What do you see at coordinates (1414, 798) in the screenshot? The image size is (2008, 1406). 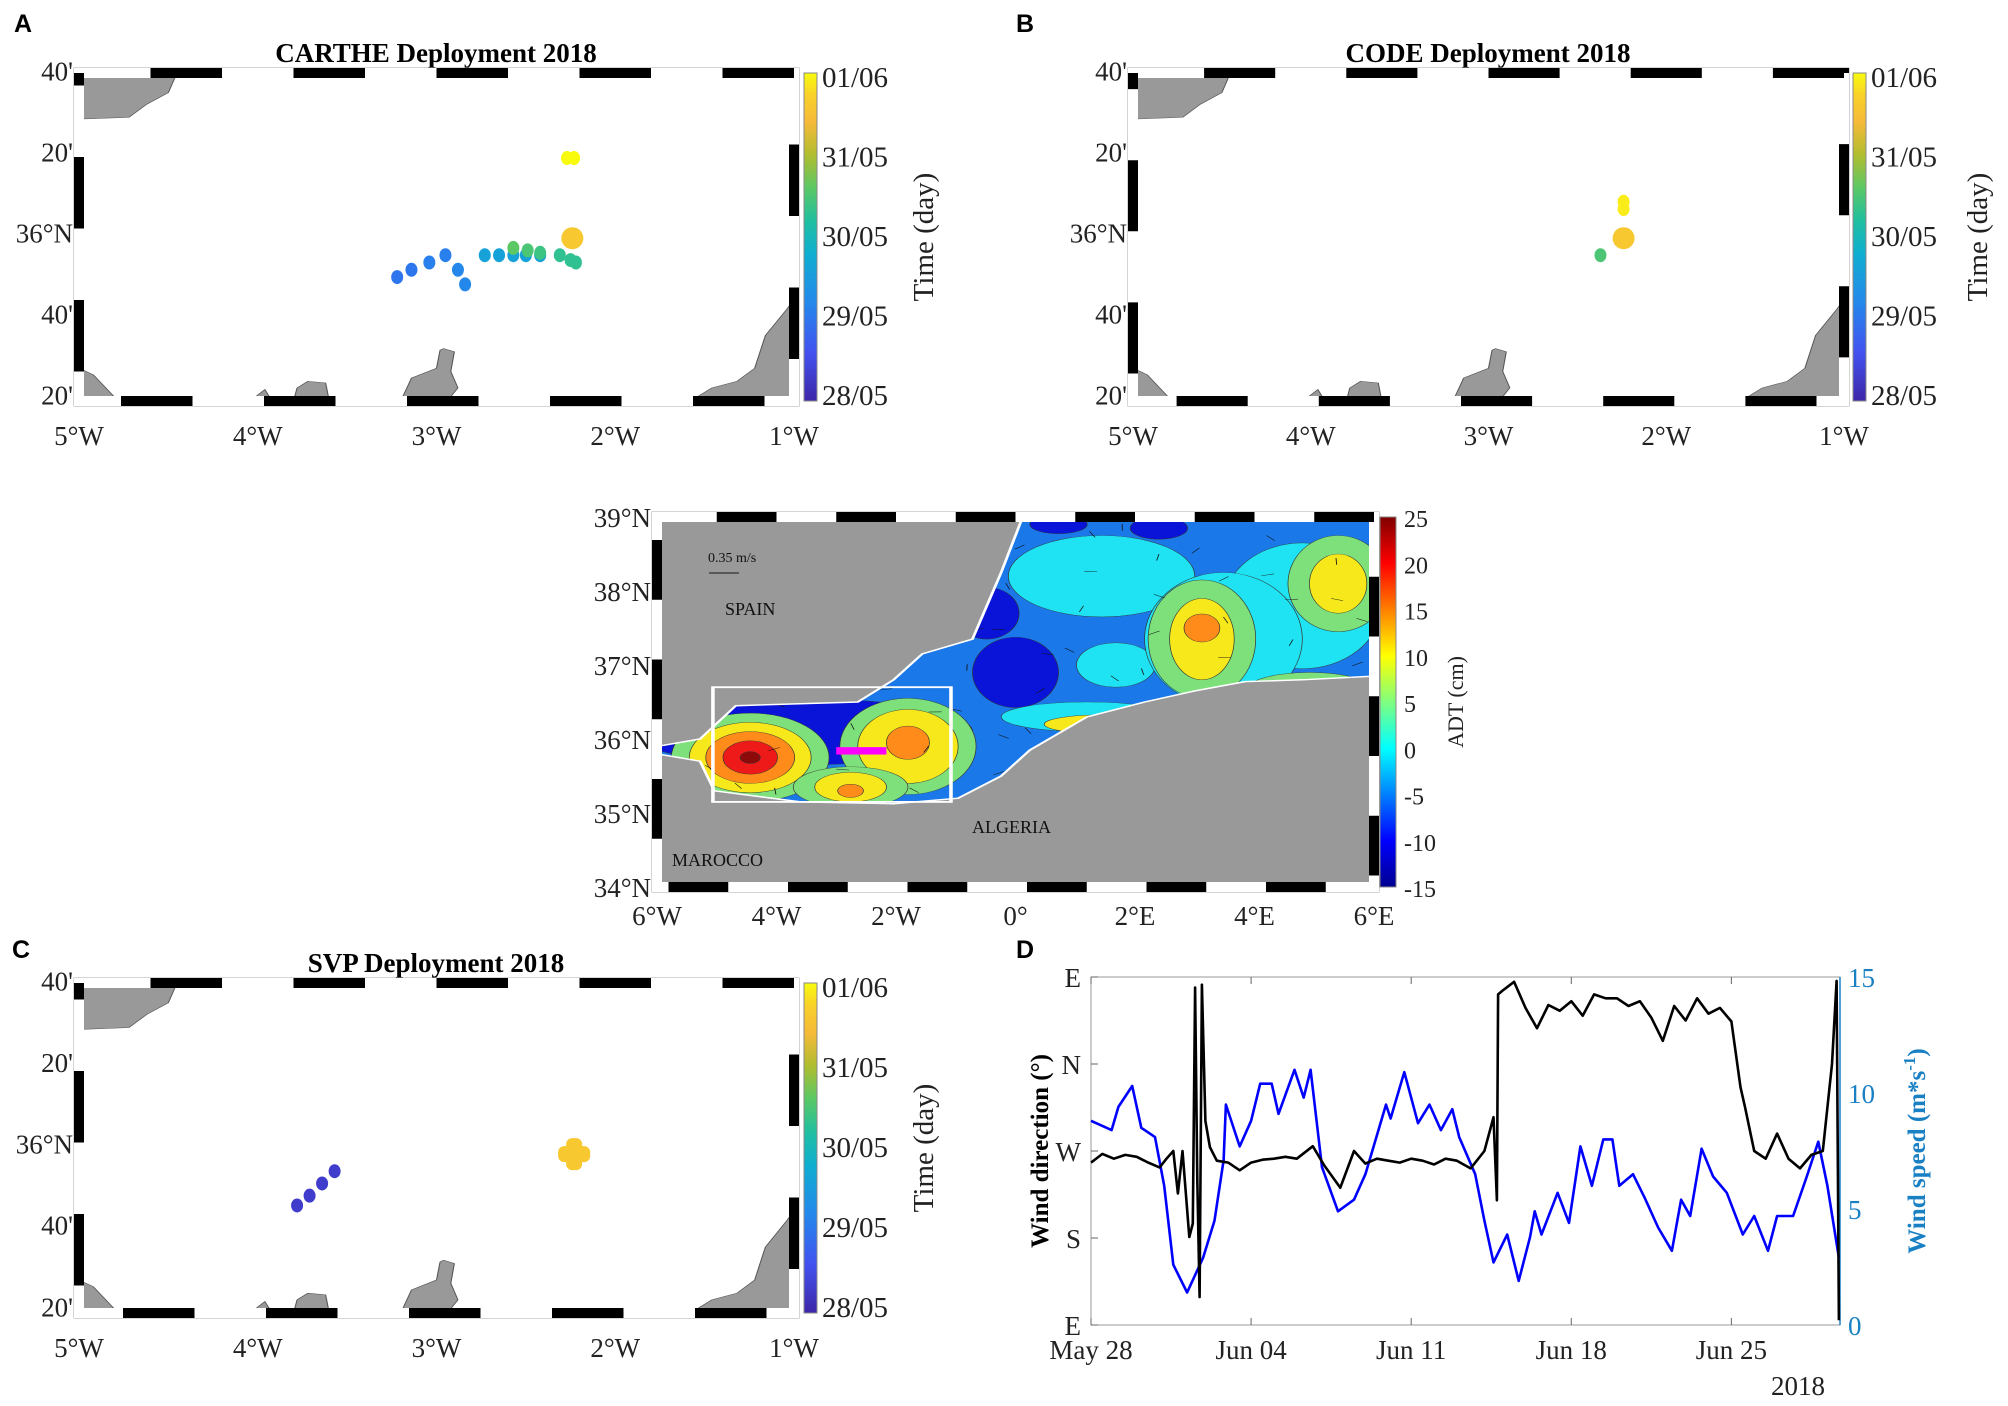 I see `colorbar-tick-label: -5` at bounding box center [1414, 798].